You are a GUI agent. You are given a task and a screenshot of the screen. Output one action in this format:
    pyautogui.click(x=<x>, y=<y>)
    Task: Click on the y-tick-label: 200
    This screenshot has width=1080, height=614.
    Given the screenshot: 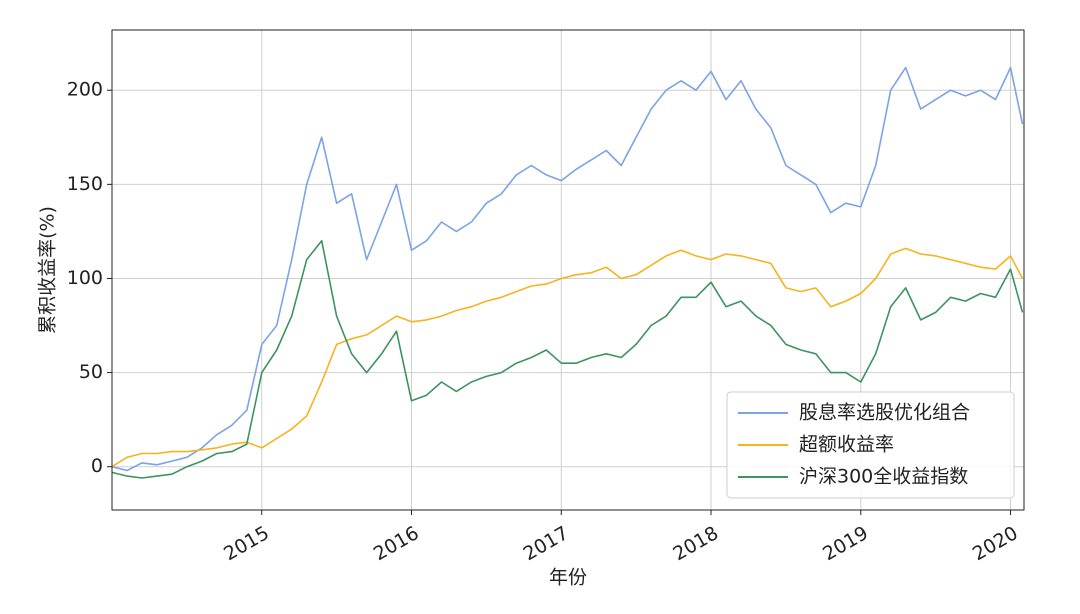 What is the action you would take?
    pyautogui.click(x=85, y=90)
    